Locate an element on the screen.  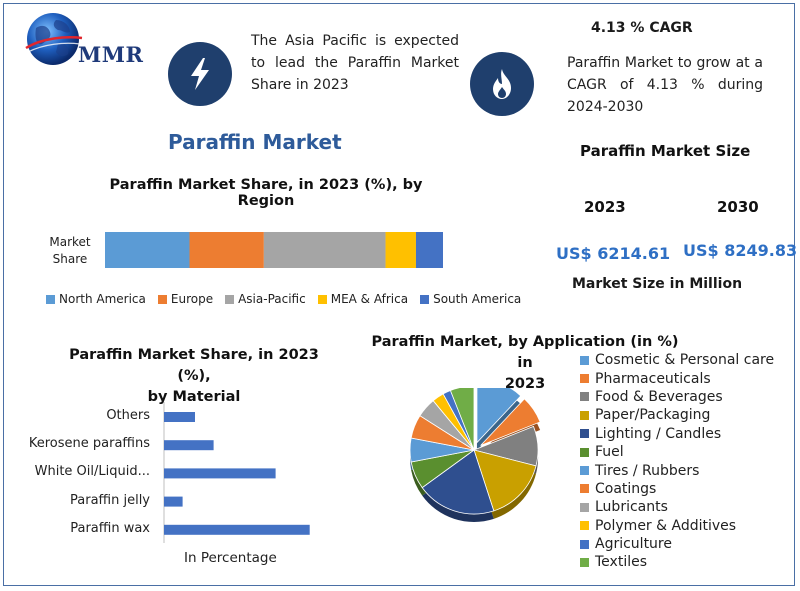
application-pie-chart is located at coordinates (475, 455).